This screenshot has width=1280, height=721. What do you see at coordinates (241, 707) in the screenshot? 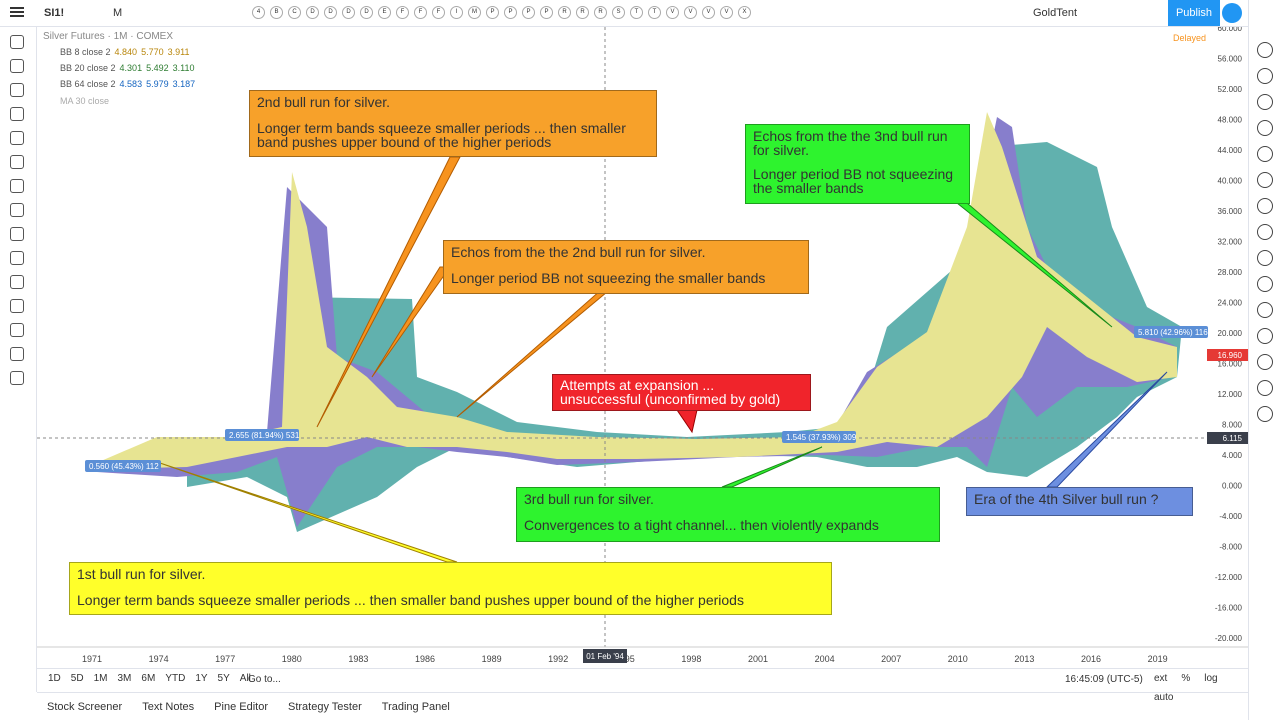
I see `tab: Pine Editor` at bounding box center [241, 707].